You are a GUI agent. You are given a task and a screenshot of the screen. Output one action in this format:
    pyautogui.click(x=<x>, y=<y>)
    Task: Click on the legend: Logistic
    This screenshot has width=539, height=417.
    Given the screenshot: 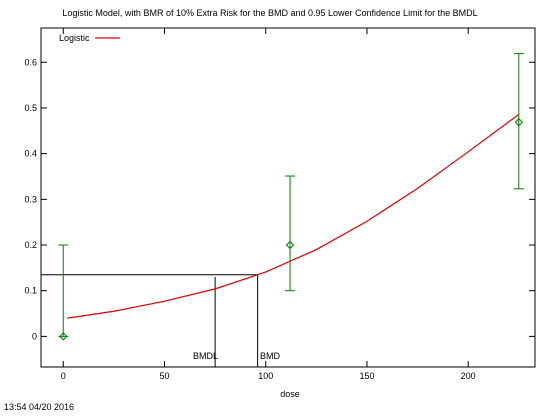 What is the action you would take?
    pyautogui.click(x=89, y=38)
    